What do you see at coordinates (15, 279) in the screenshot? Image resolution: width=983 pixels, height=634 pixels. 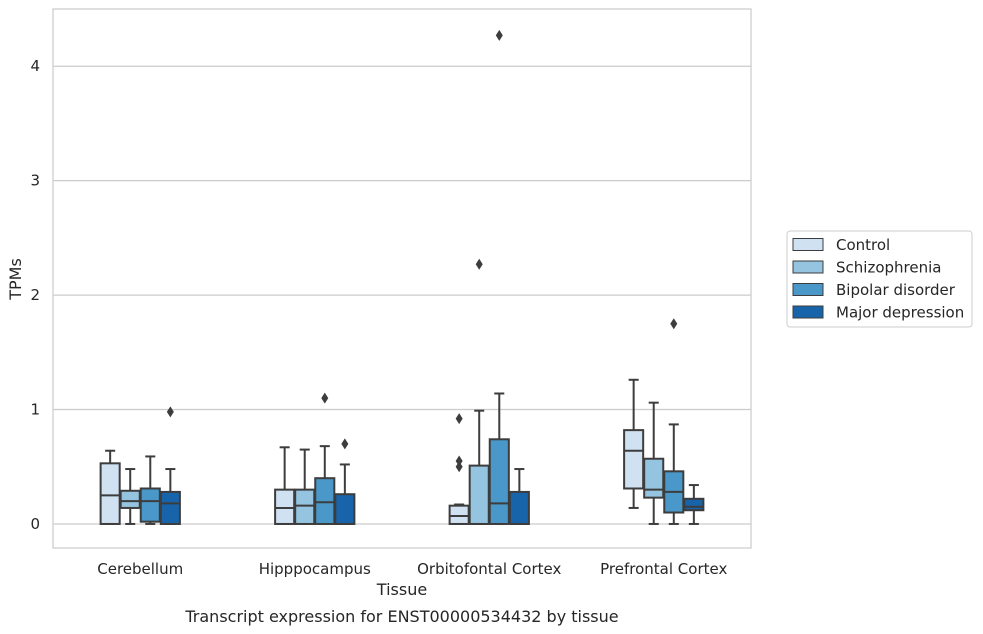 I see `y-axis-label: TPMs` at bounding box center [15, 279].